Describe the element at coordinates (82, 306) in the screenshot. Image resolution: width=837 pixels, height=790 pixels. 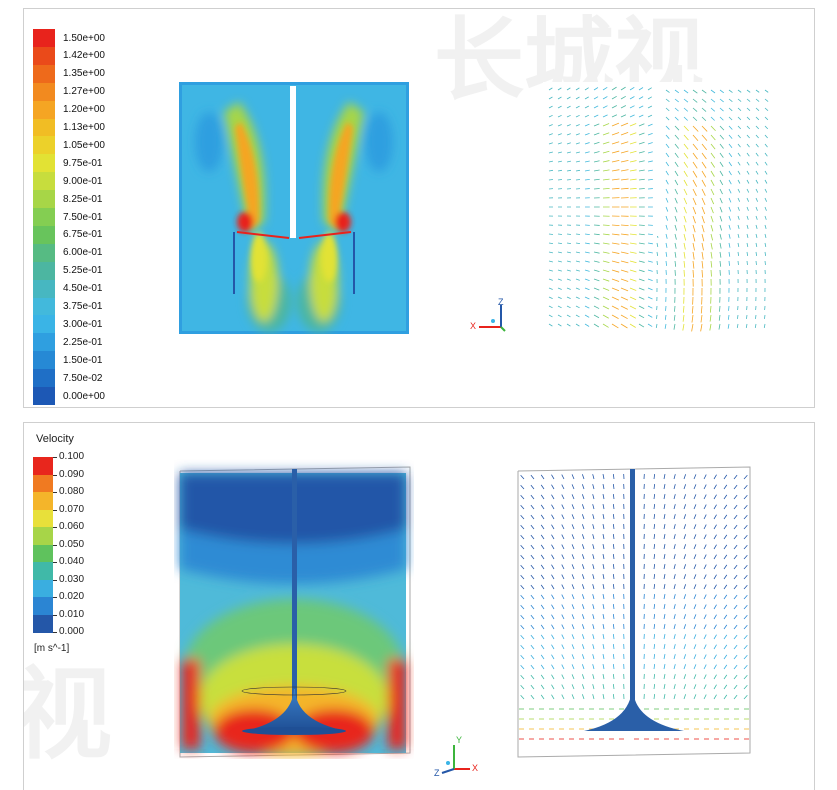
I see `legend-label: 3.75e-01` at that location.